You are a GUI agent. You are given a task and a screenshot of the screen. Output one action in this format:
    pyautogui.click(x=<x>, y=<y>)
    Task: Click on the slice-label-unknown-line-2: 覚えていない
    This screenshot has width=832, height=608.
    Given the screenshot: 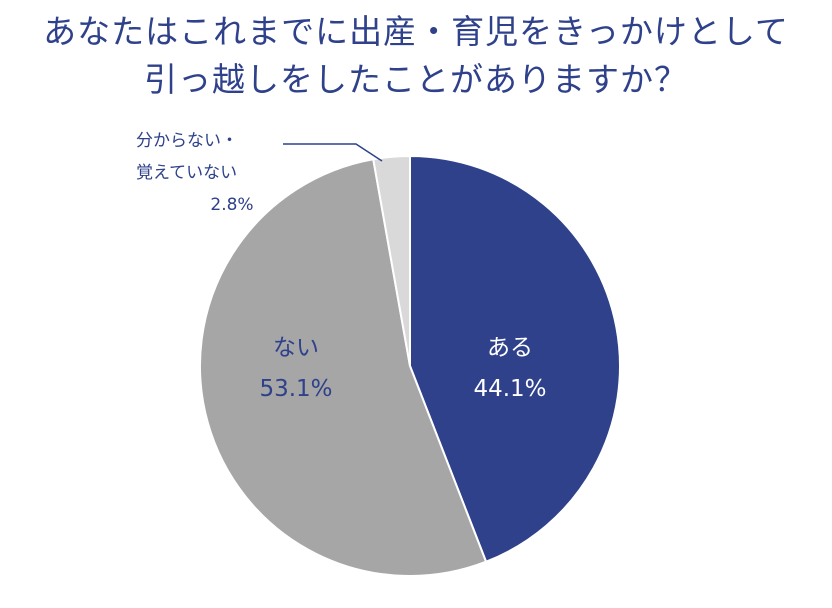 What is the action you would take?
    pyautogui.click(x=186, y=173)
    